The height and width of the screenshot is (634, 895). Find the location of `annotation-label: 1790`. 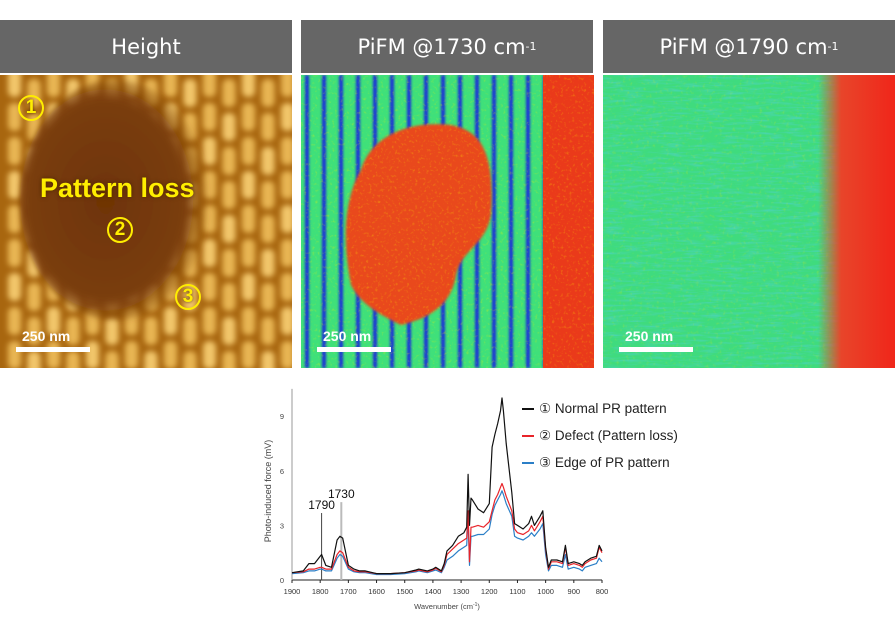

annotation-label: 1790 is located at coordinates (321, 505).